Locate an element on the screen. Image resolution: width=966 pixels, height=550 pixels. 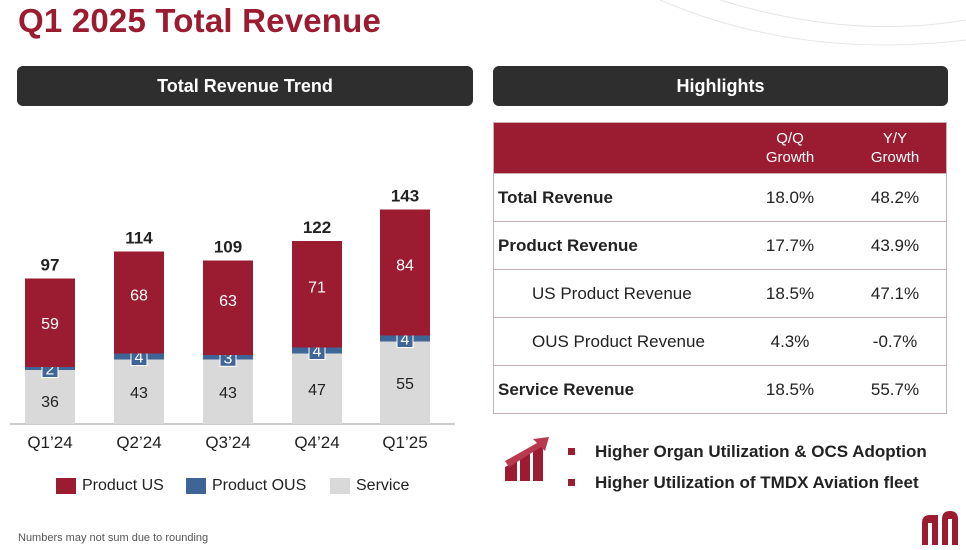
table-row: Total Revenue 18.0% 48.2% is located at coordinates (720, 197).